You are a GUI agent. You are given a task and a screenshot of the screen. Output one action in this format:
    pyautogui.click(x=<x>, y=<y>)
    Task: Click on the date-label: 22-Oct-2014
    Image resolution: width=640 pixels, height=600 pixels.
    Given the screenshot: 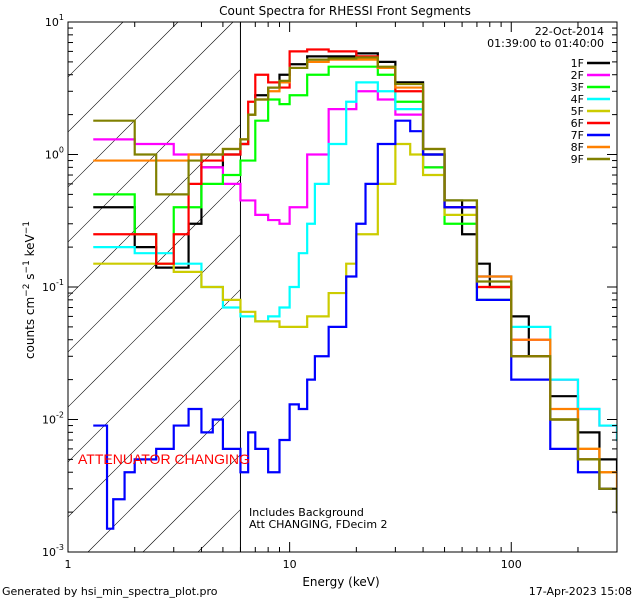 What is the action you would take?
    pyautogui.click(x=569, y=31)
    